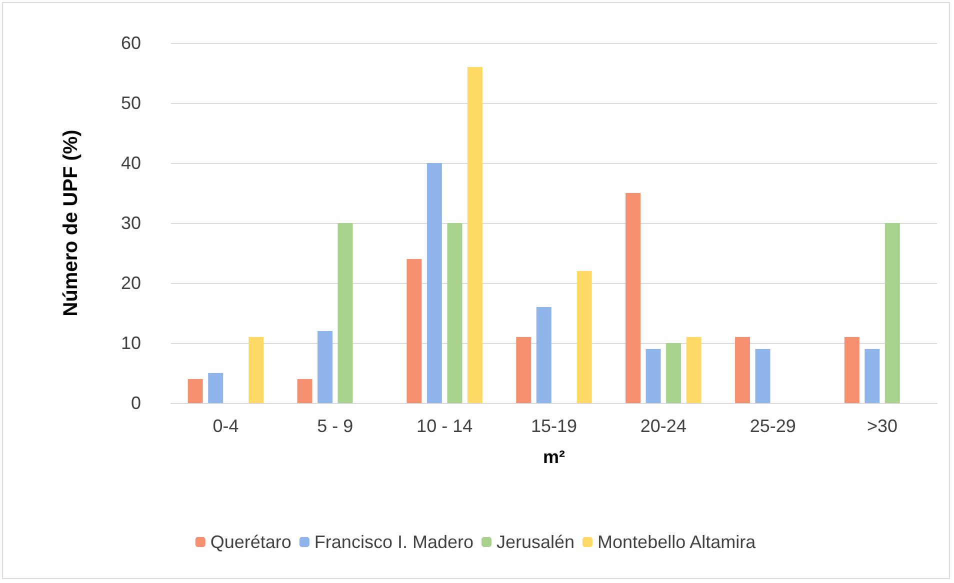 This screenshot has height=583, width=954. What do you see at coordinates (130, 223) in the screenshot?
I see `y-tick-label: 30` at bounding box center [130, 223].